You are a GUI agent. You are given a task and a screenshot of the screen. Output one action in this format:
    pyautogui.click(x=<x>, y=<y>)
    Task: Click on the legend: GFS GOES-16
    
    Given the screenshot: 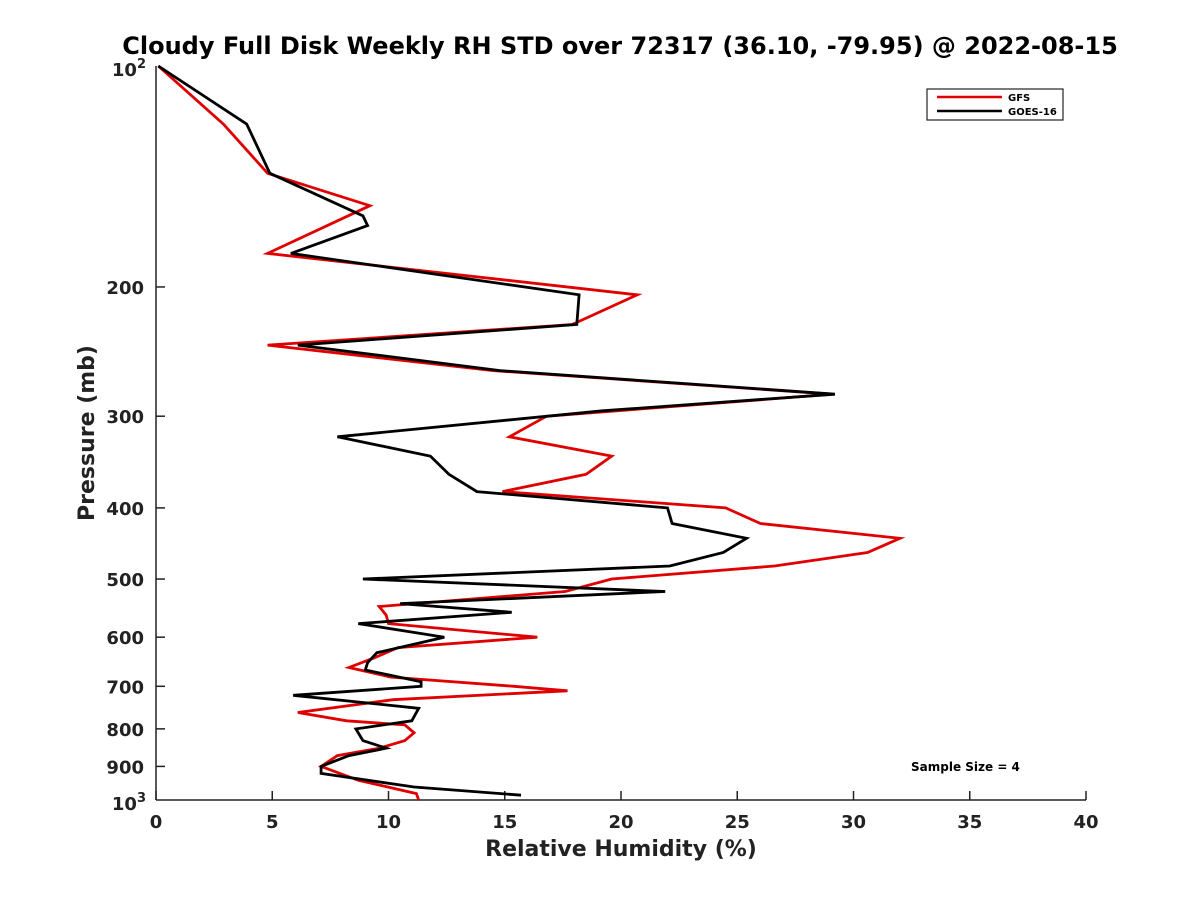 What is the action you would take?
    pyautogui.click(x=995, y=104)
    